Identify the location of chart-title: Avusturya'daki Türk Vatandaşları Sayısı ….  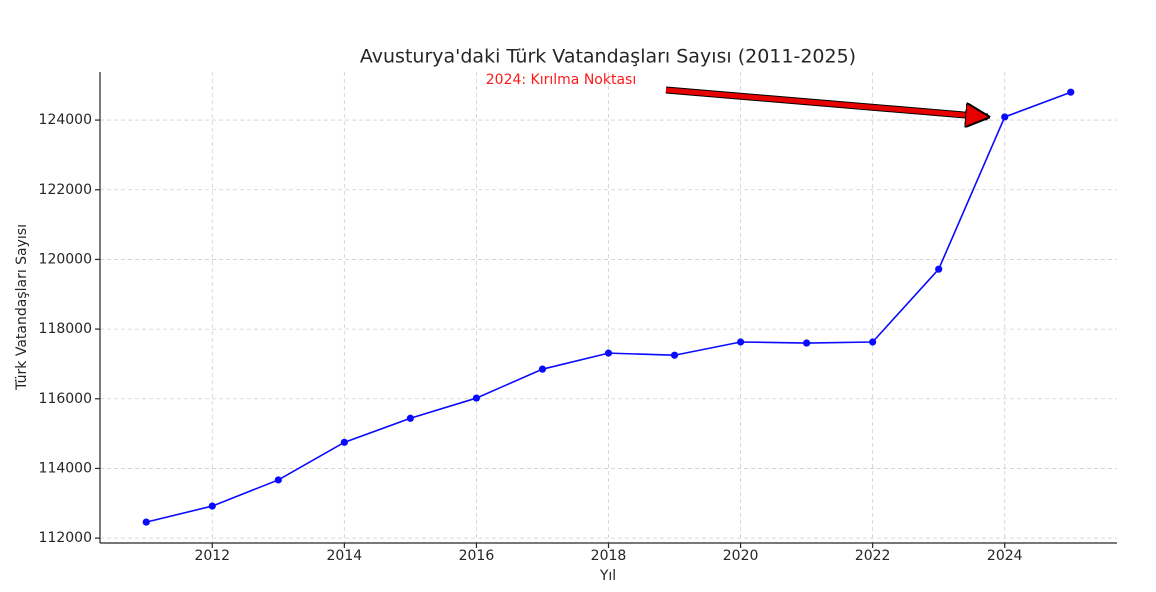
(608, 57).